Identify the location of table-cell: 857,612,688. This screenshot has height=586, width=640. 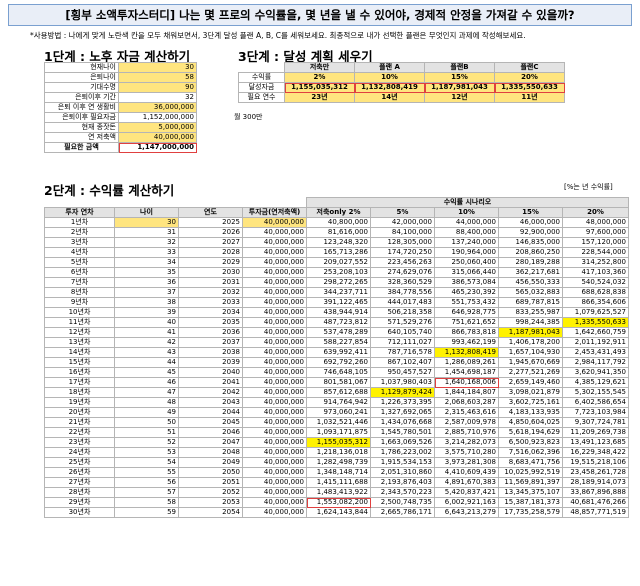
(338, 392).